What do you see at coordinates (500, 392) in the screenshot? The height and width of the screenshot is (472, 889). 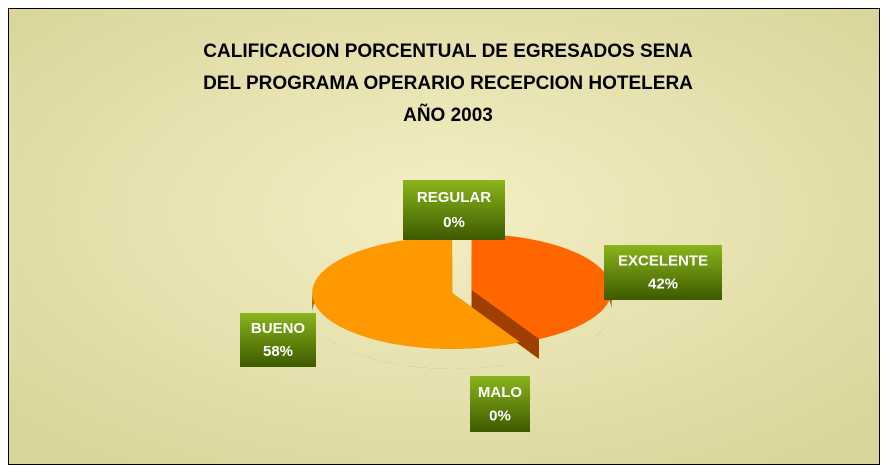 I see `data-label-category: MALO` at bounding box center [500, 392].